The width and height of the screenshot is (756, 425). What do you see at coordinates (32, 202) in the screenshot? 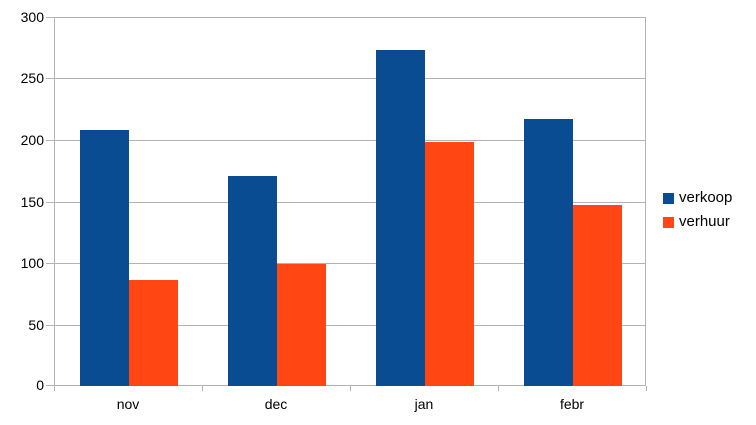
I see `y-tick-label: 150` at bounding box center [32, 202].